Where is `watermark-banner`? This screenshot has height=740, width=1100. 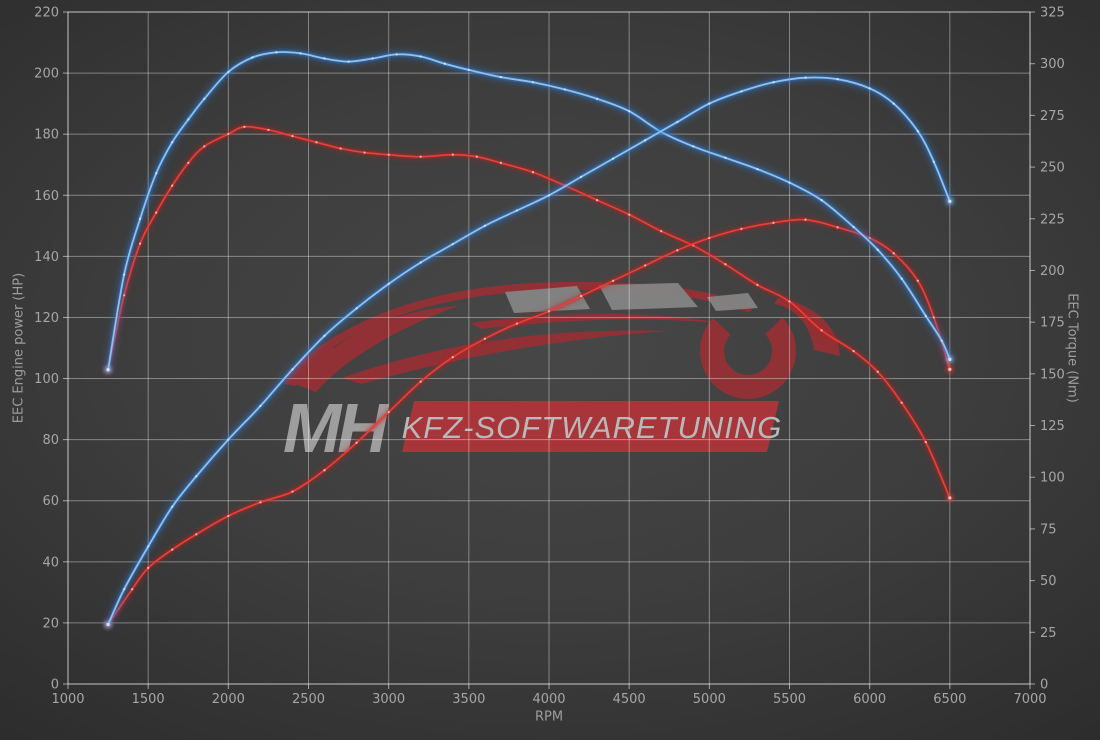
watermark-banner is located at coordinates (590, 426).